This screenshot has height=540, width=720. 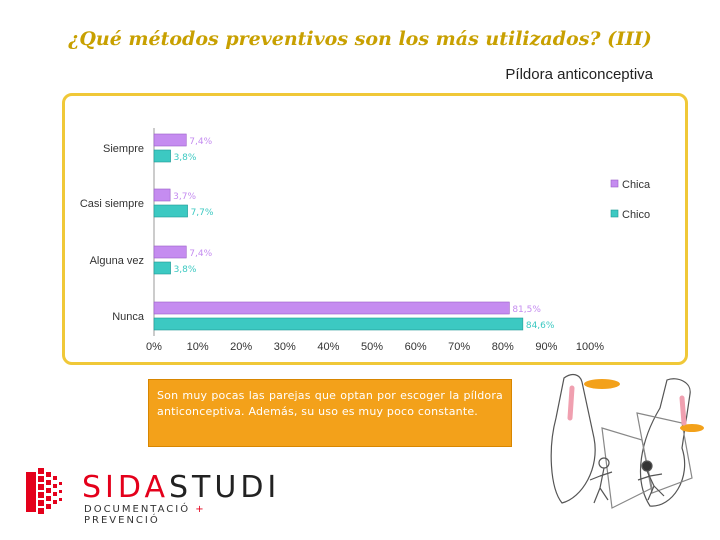 I want to click on logo-tagline-part1: DOCUMENTACIÓ, so click(x=137, y=509).